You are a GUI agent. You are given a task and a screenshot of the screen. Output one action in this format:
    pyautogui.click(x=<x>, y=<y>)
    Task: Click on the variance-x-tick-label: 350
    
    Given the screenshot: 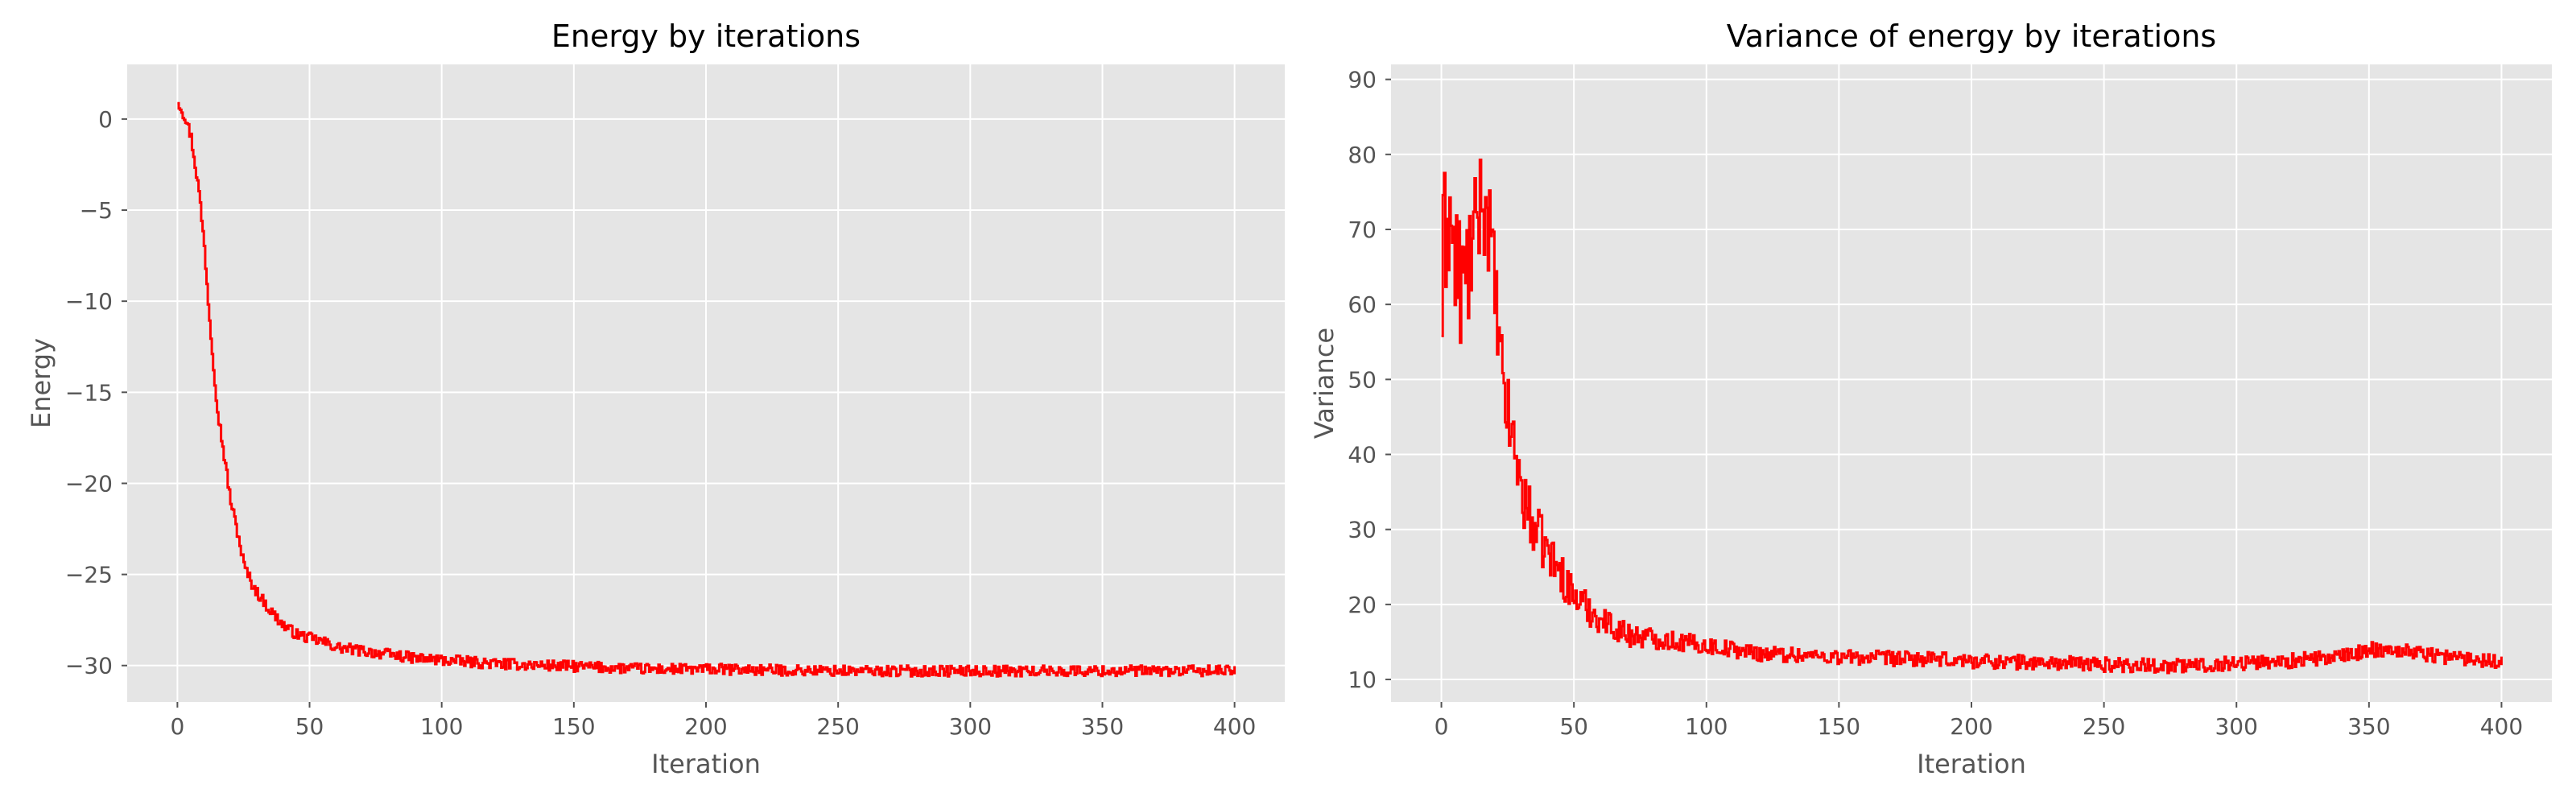 What is the action you would take?
    pyautogui.click(x=2368, y=726)
    